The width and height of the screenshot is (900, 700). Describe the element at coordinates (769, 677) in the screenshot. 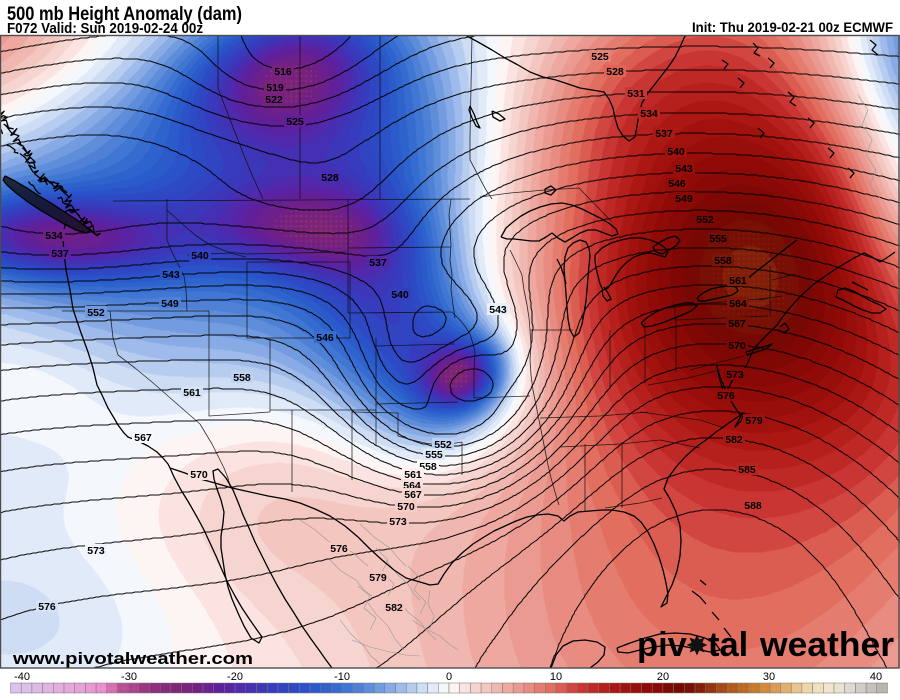

I see `svg-text: 30` at that location.